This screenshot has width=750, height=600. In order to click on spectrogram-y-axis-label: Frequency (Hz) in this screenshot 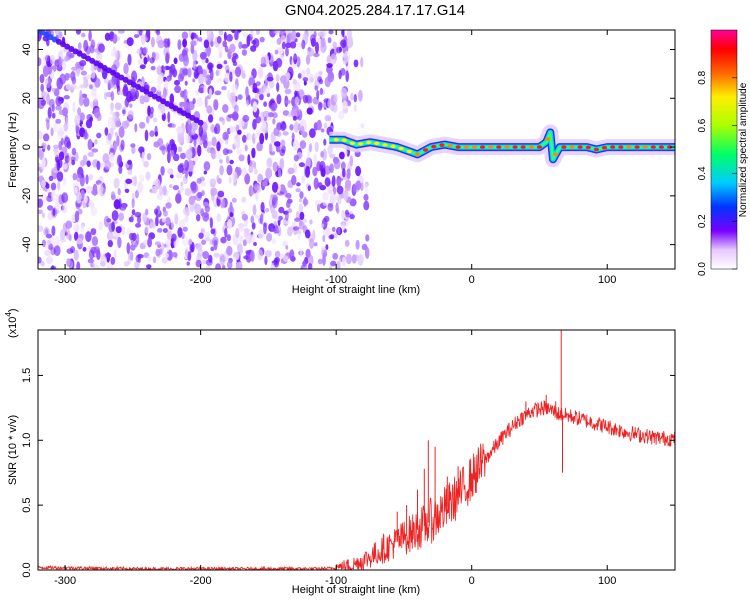, I will do `click(13, 150)`.